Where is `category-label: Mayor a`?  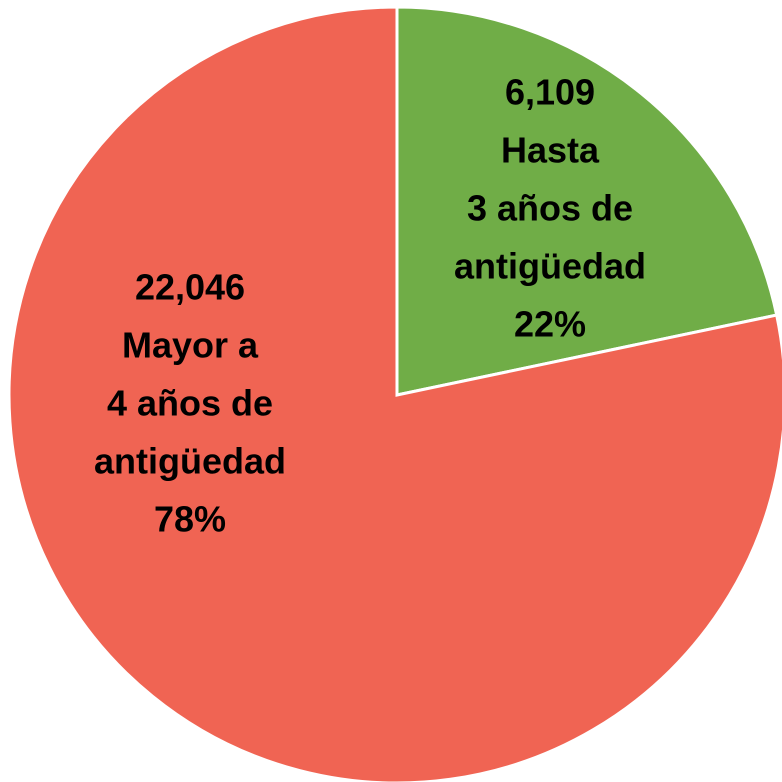 category-label: Mayor a is located at coordinates (190, 345).